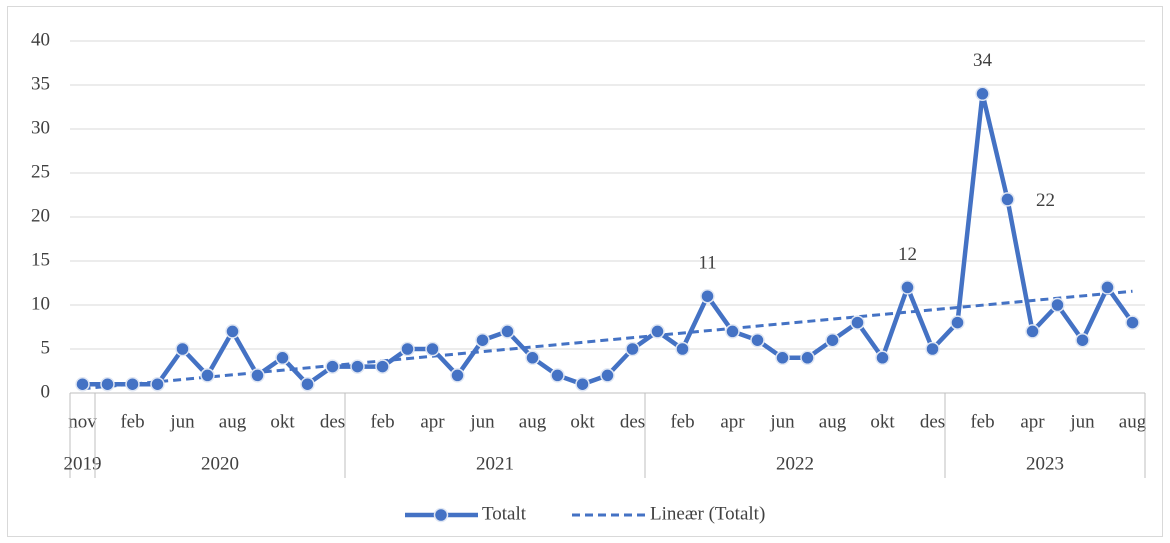 The width and height of the screenshot is (1170, 543). I want to click on x-group-label: 2020, so click(220, 463).